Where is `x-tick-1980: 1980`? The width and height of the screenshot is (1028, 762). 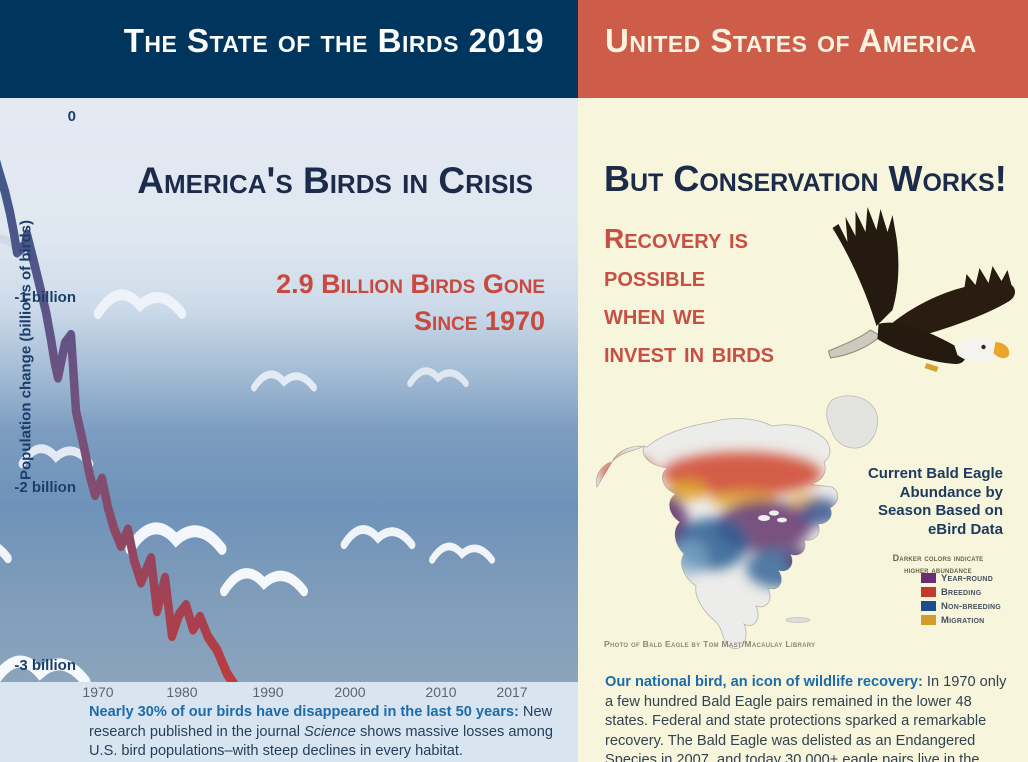 x-tick-1980: 1980 is located at coordinates (182, 692).